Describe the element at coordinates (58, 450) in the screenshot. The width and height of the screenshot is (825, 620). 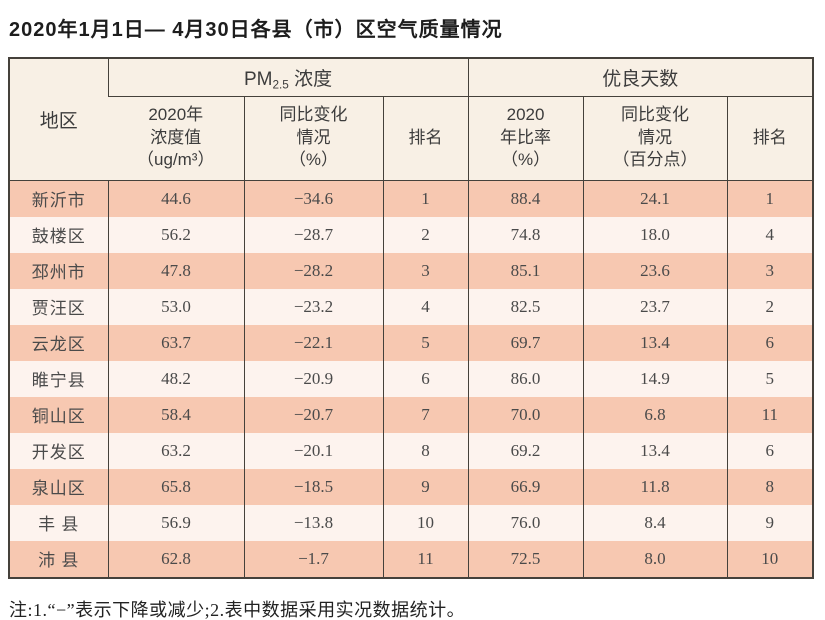
I see `cell-region: 开发区` at that location.